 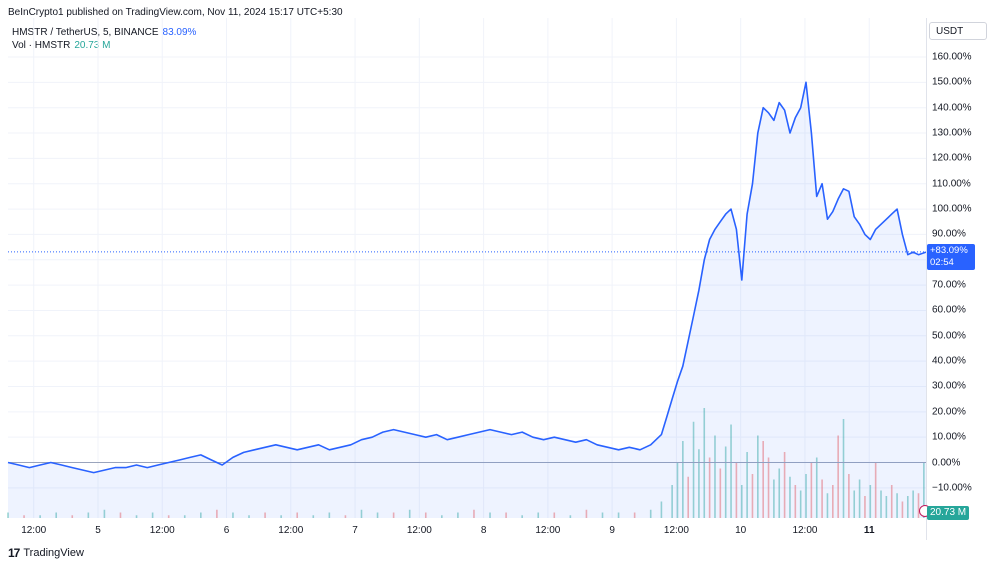 What do you see at coordinates (951, 257) in the screenshot?
I see `last-price-tag: +83.09% 02:54` at bounding box center [951, 257].